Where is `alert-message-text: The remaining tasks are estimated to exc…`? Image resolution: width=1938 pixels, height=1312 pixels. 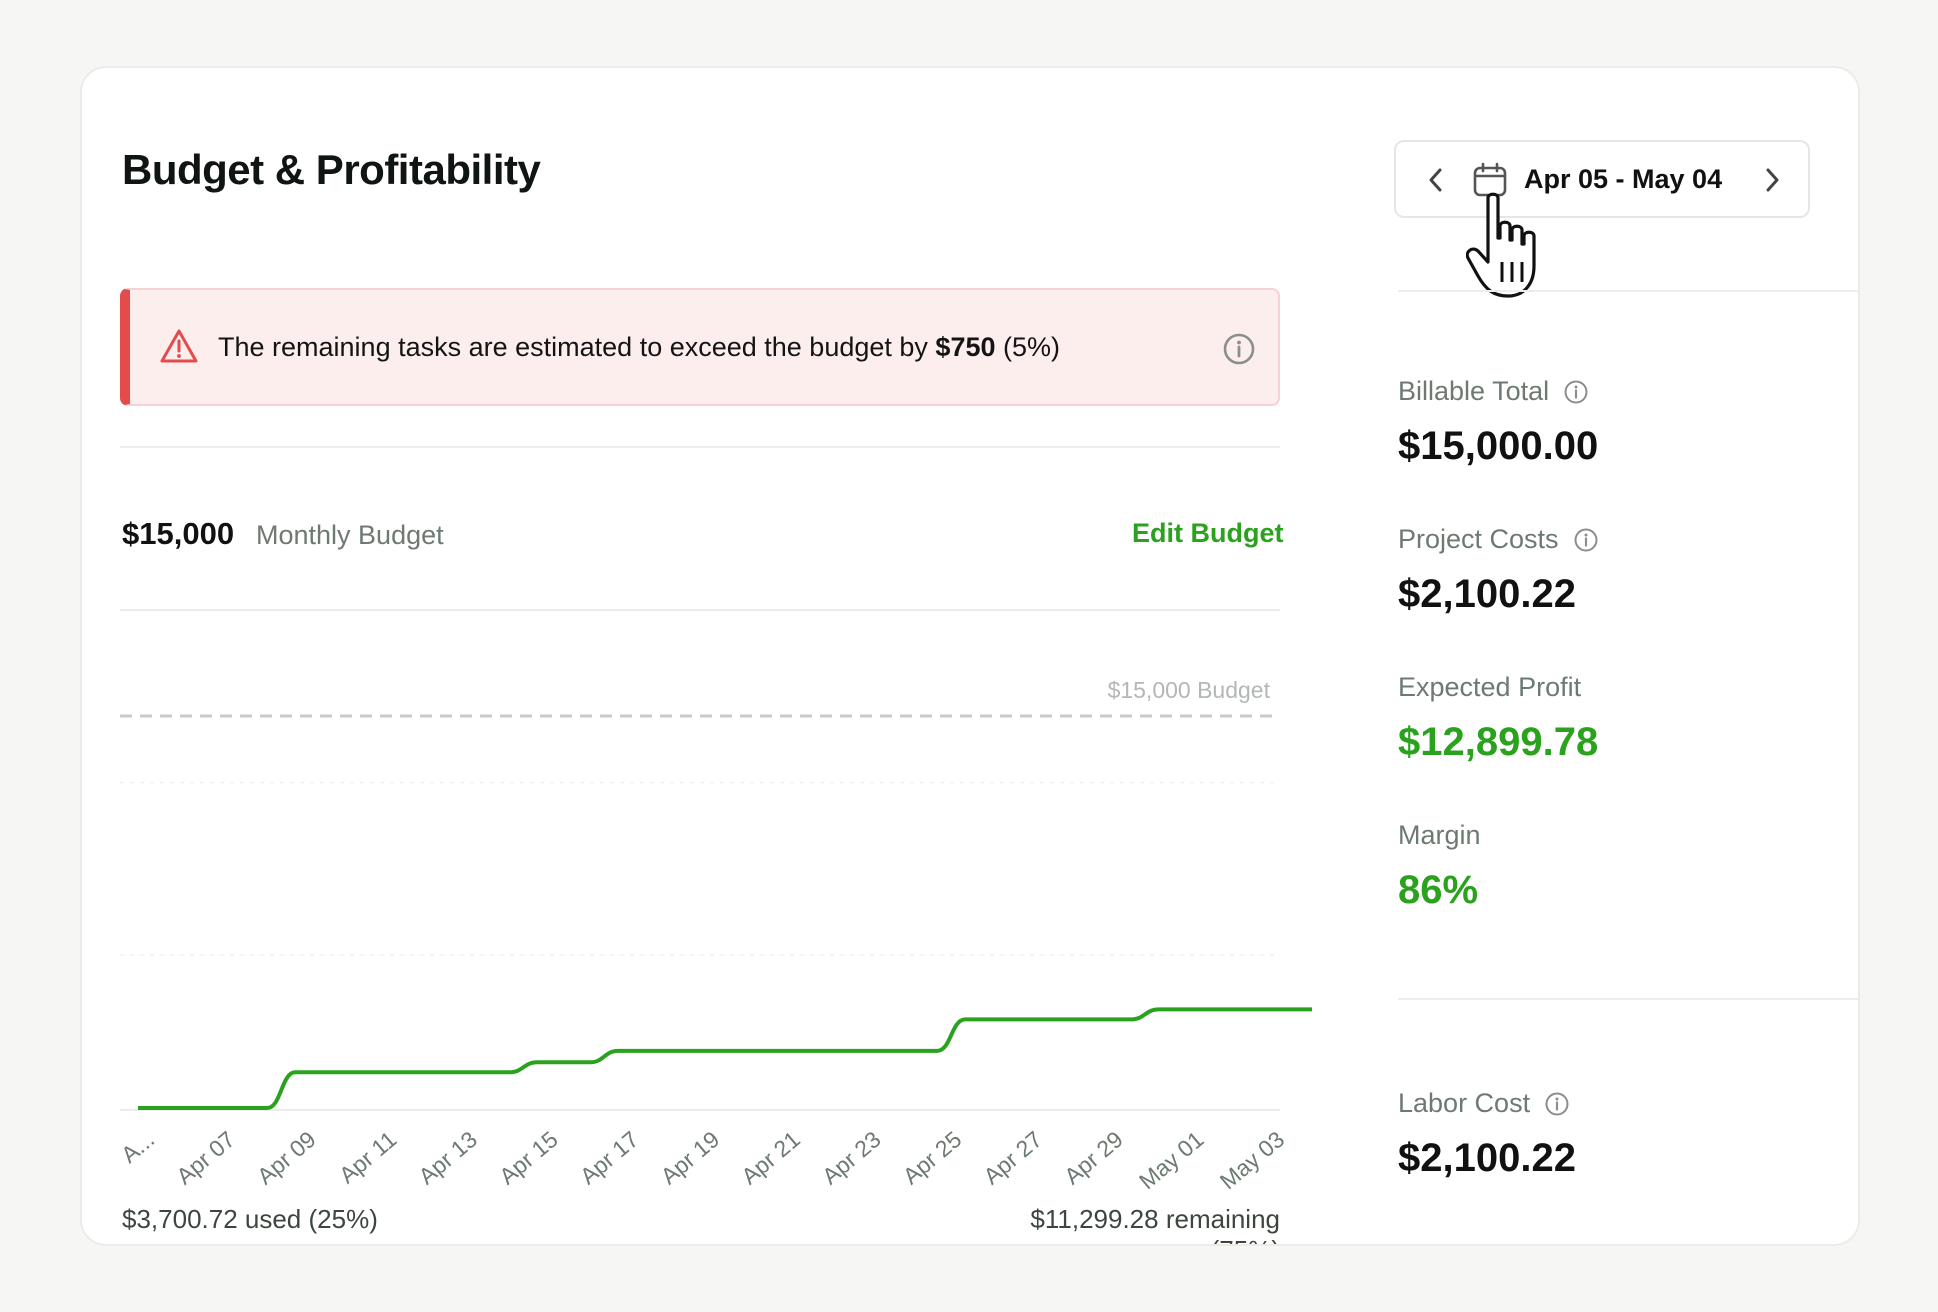 alert-message-text: The remaining tasks are estimated to exc… is located at coordinates (577, 347).